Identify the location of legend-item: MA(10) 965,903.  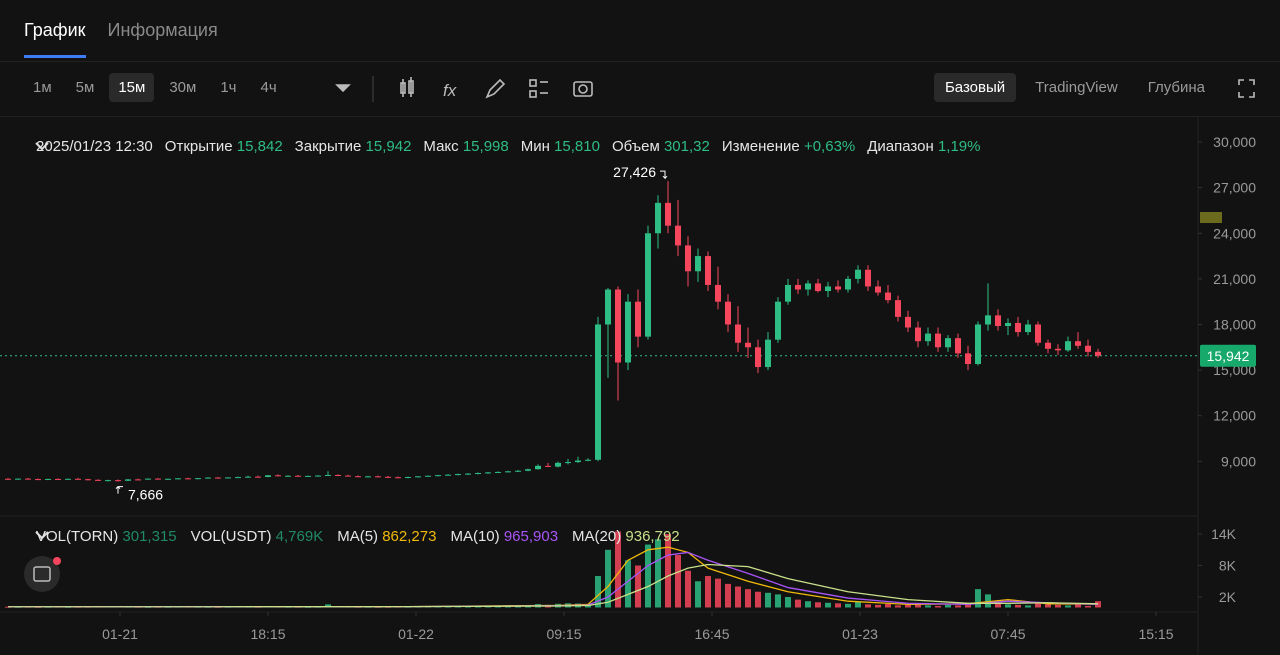
(504, 536).